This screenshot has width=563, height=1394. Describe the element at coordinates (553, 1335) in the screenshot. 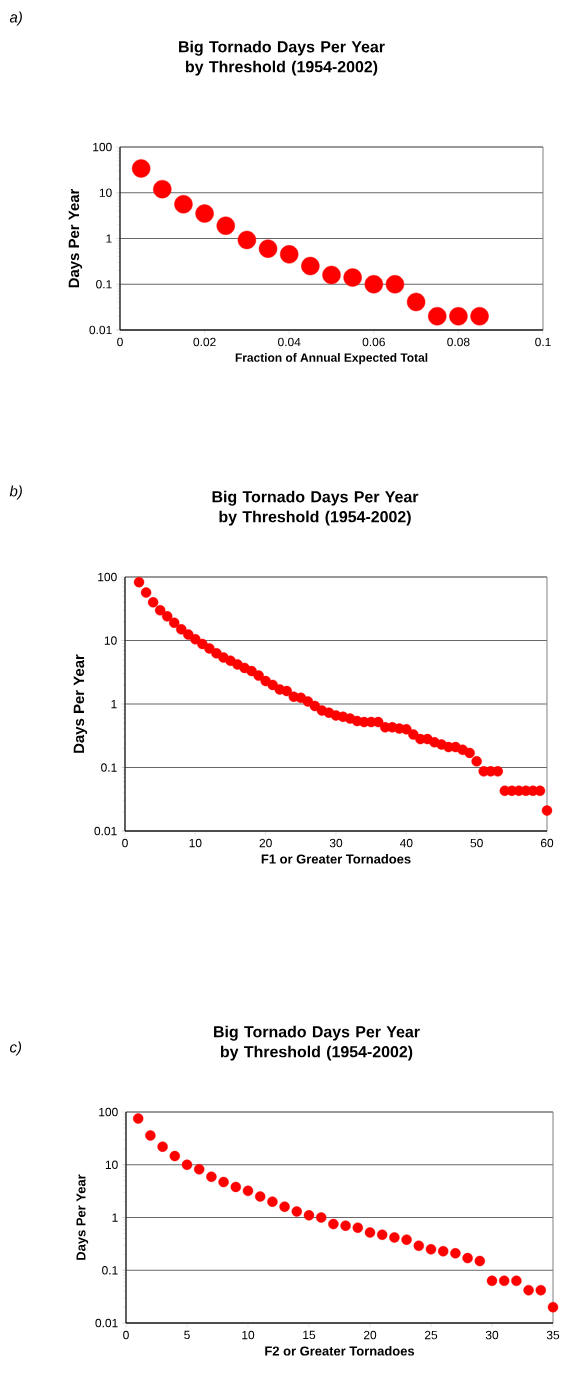

I see `x-tick-label: 35` at that location.